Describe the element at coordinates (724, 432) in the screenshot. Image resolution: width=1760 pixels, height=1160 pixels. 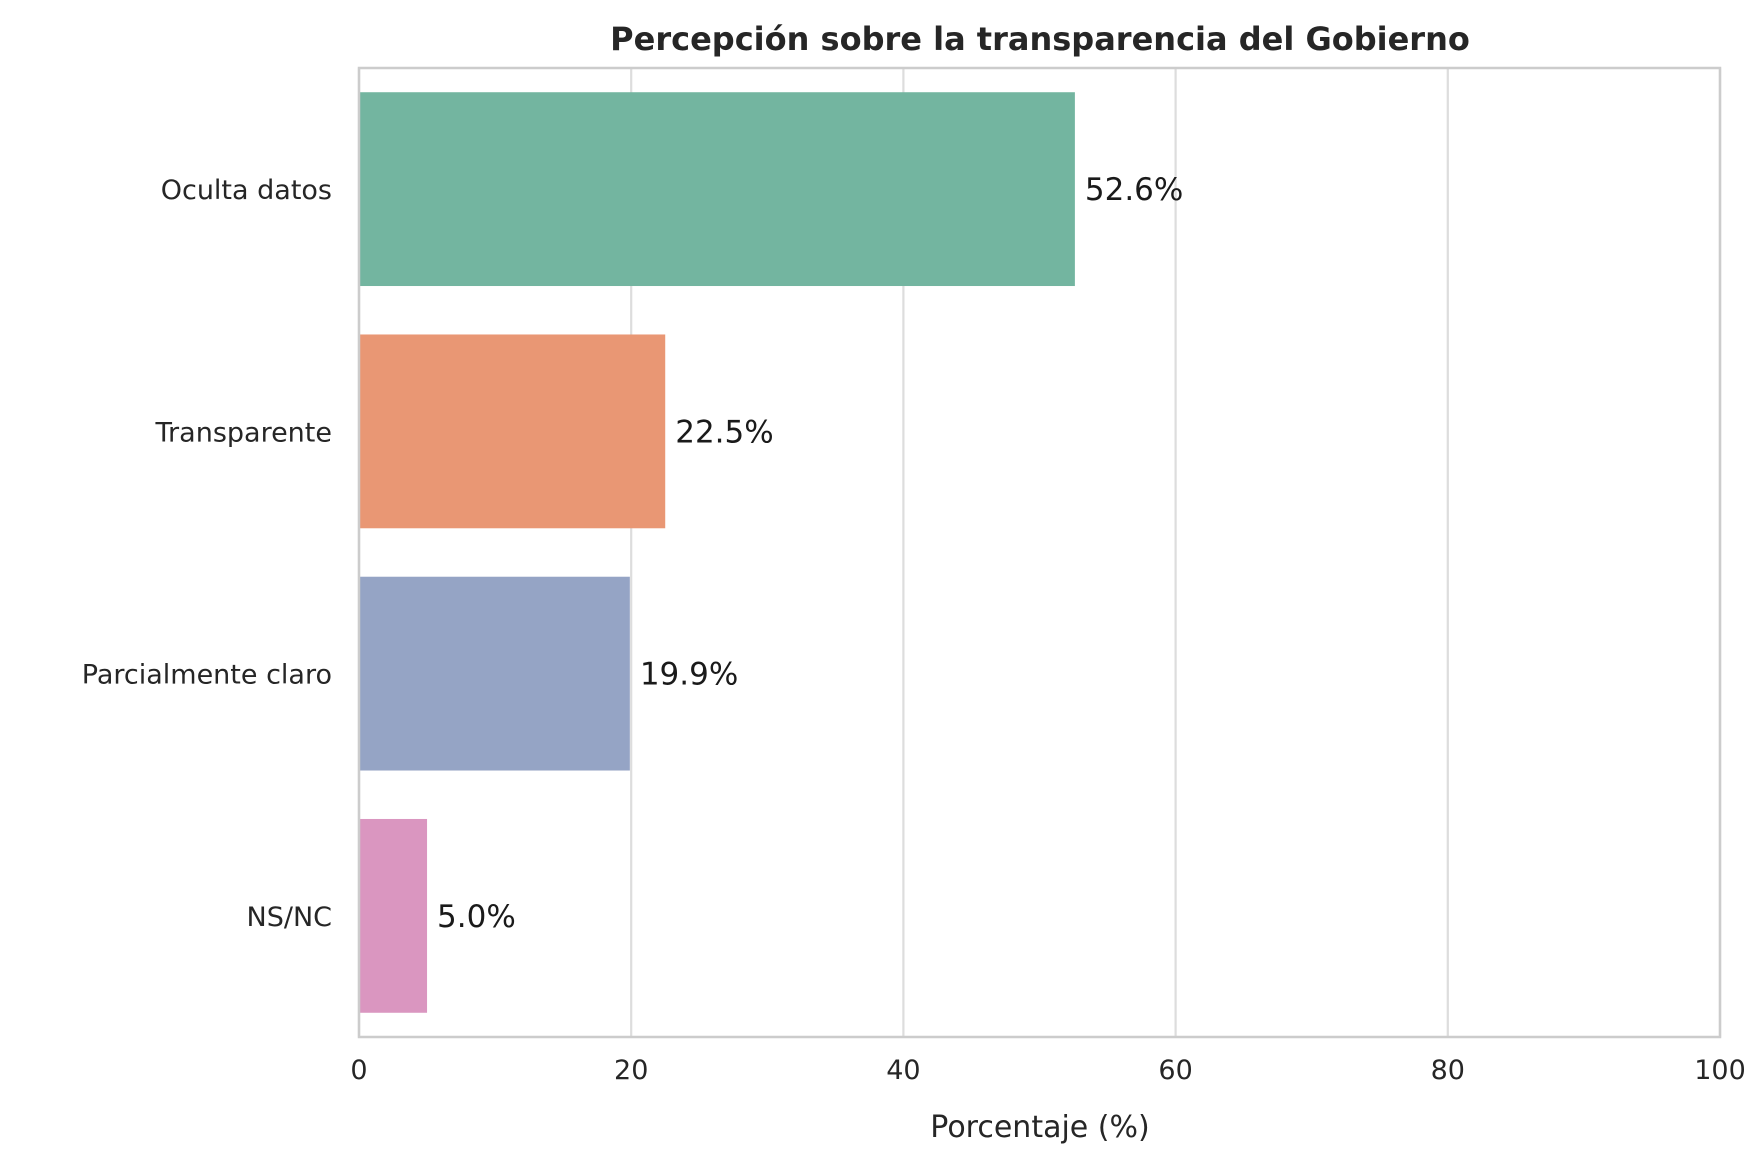
I see `value-label: 22.5%` at that location.